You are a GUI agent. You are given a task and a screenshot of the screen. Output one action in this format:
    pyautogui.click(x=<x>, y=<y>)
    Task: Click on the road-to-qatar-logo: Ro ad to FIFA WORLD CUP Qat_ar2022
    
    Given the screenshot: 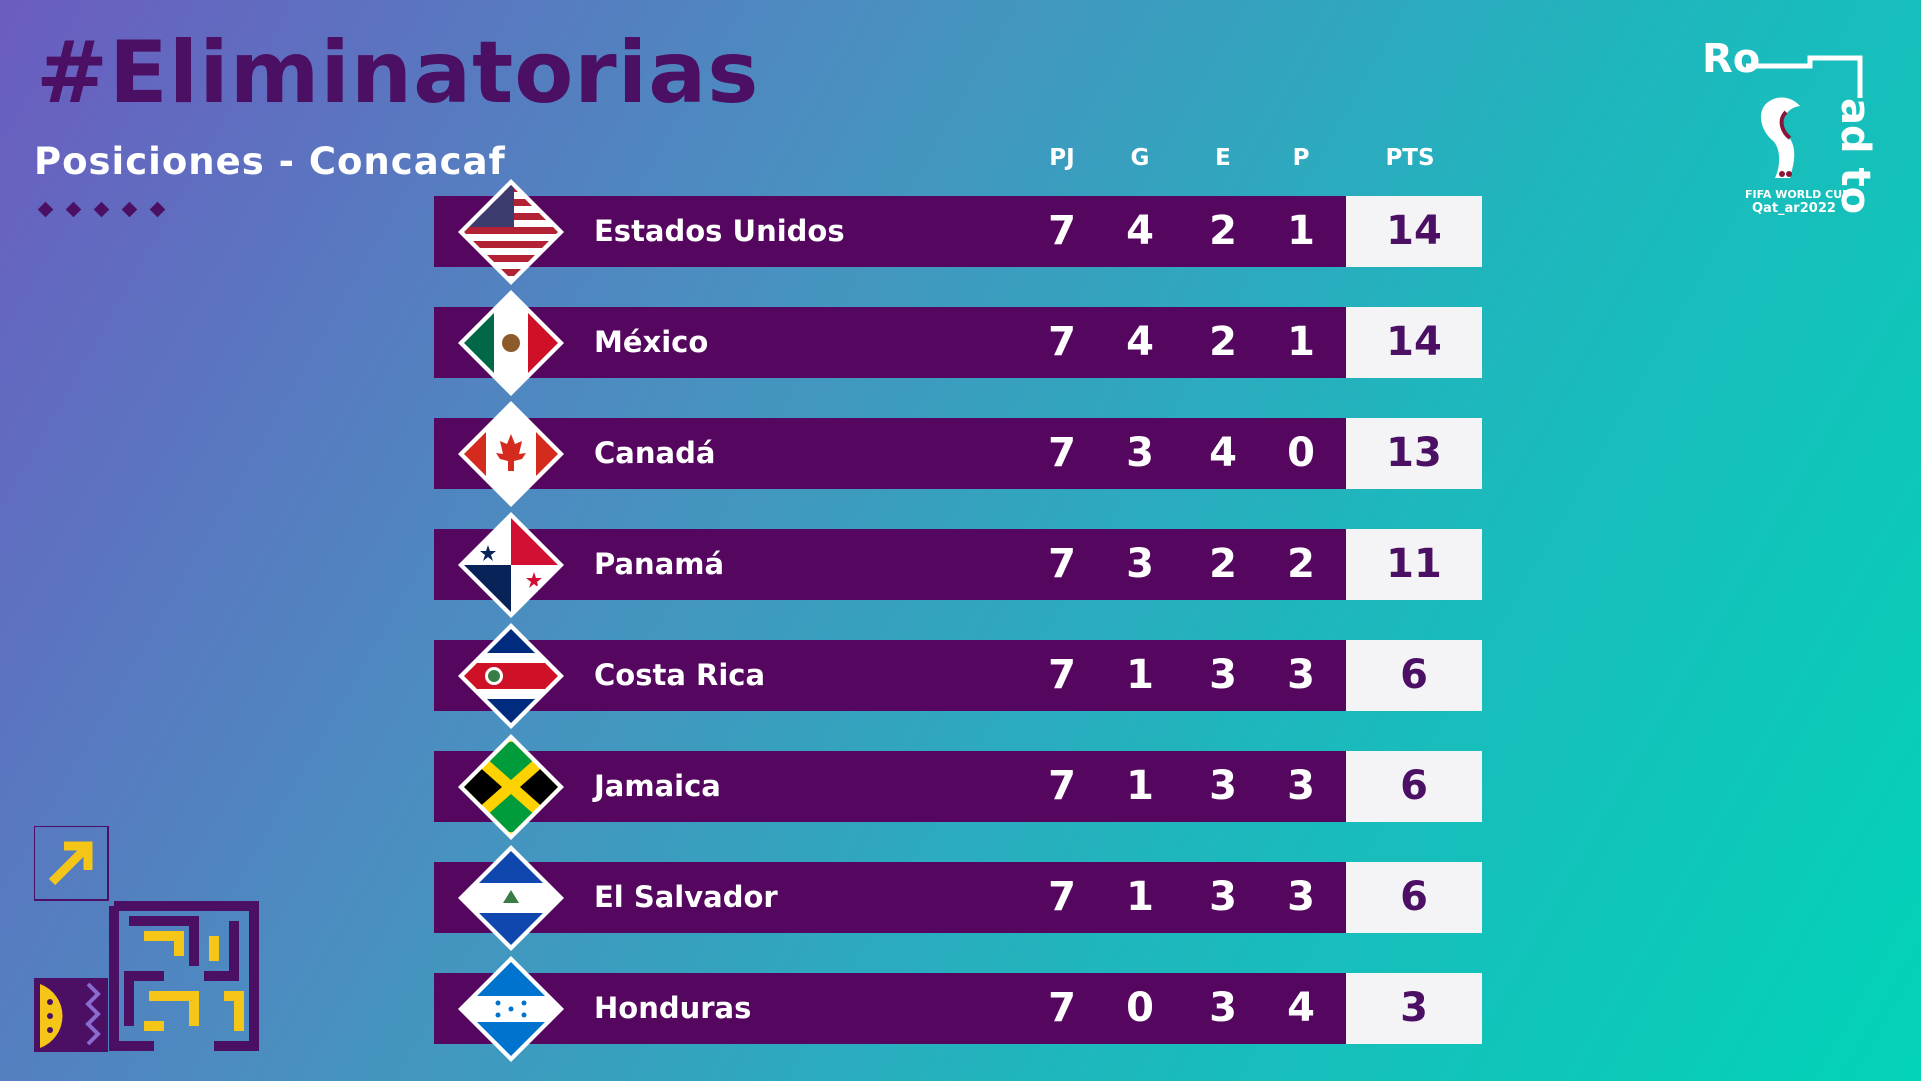 What is the action you would take?
    pyautogui.click(x=1790, y=126)
    